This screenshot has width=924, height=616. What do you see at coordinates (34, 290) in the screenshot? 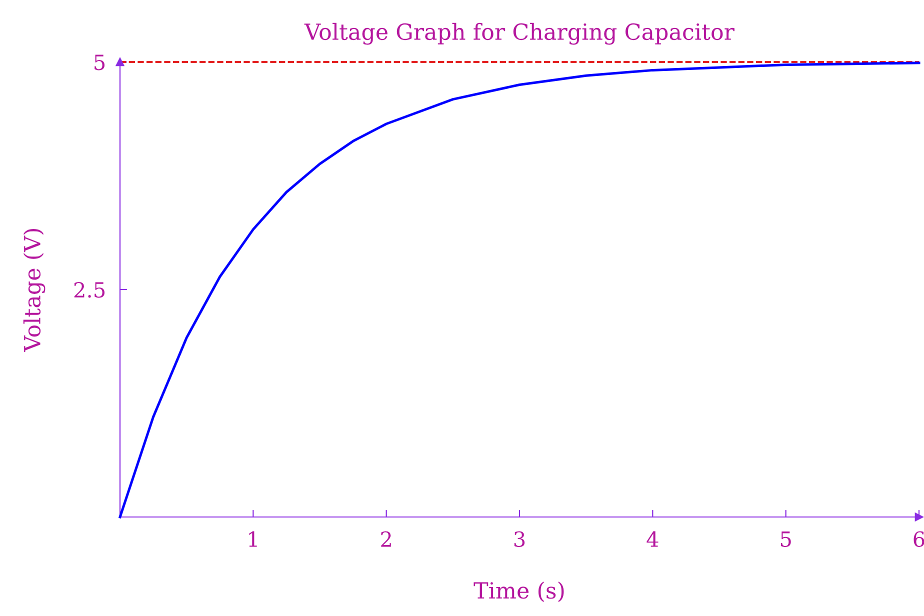
I see `y-axis-title: Voltage (V)` at bounding box center [34, 290].